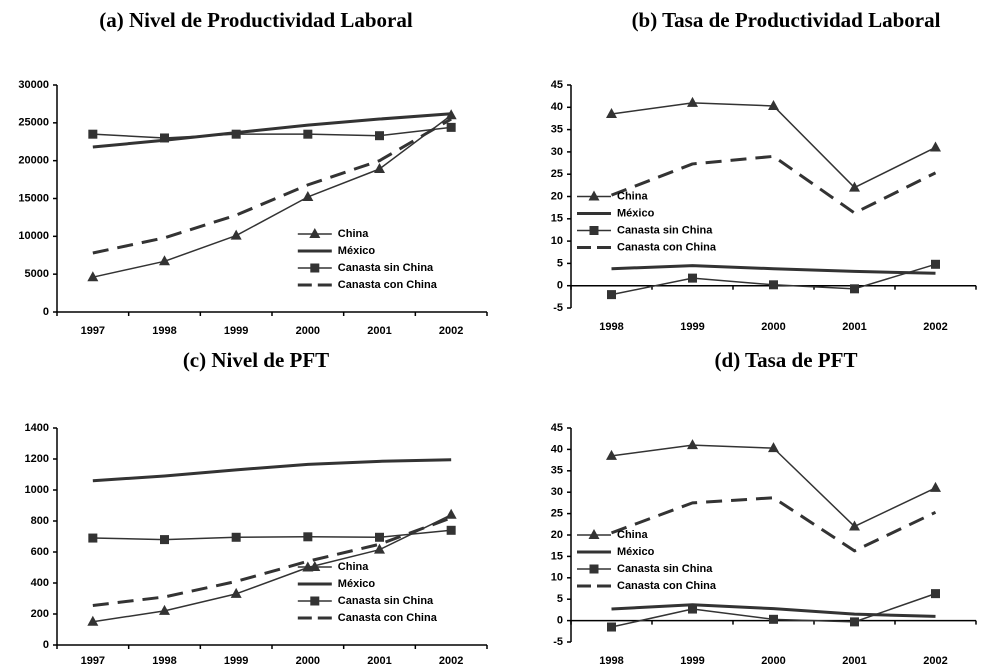 The width and height of the screenshot is (1005, 672). What do you see at coordinates (557, 492) in the screenshot?
I see `y-tick-label: 30` at bounding box center [557, 492].